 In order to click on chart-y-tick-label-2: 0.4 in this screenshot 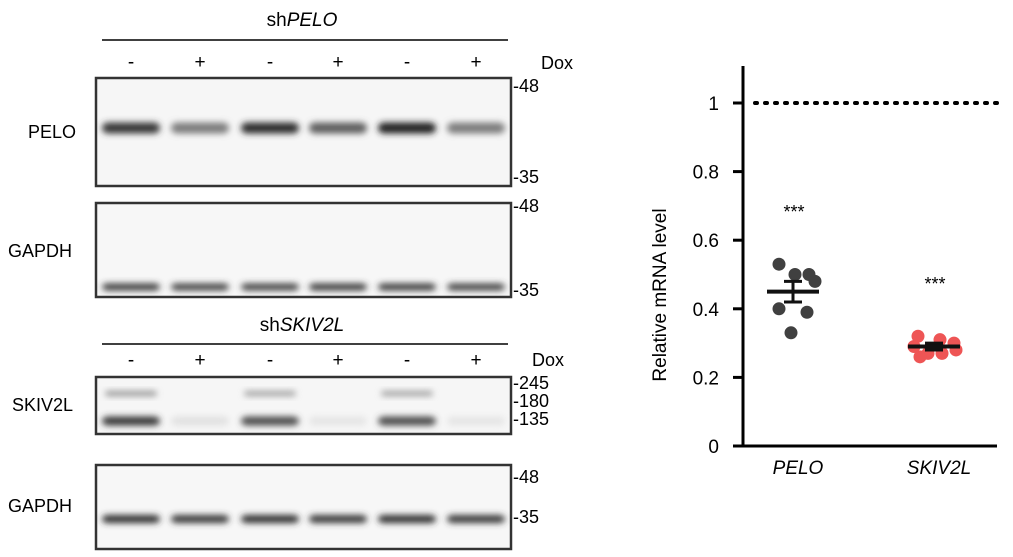, I will do `click(706, 310)`.